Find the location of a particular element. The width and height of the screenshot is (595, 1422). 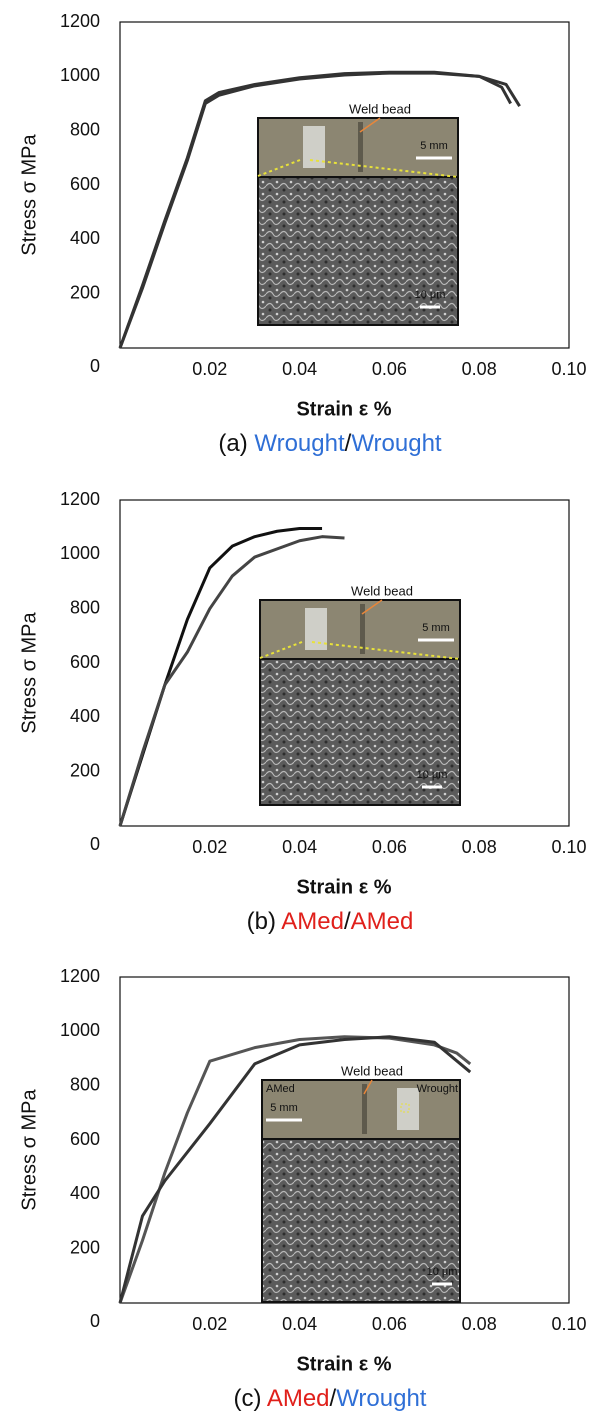

inset-photo is located at coordinates (361, 1109).